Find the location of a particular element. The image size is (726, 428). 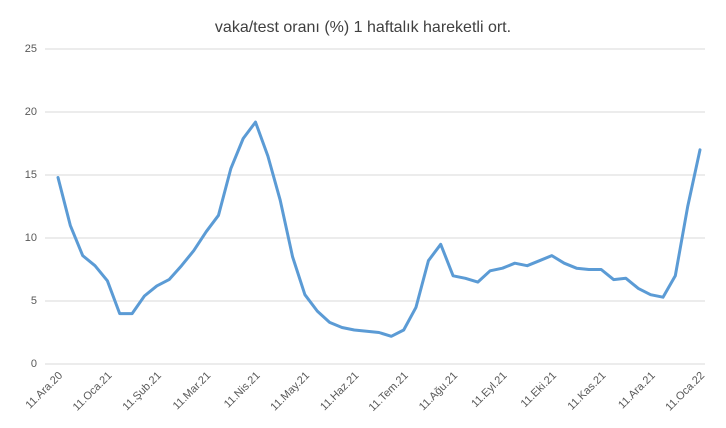

y-tick-label: 20 is located at coordinates (31, 112).